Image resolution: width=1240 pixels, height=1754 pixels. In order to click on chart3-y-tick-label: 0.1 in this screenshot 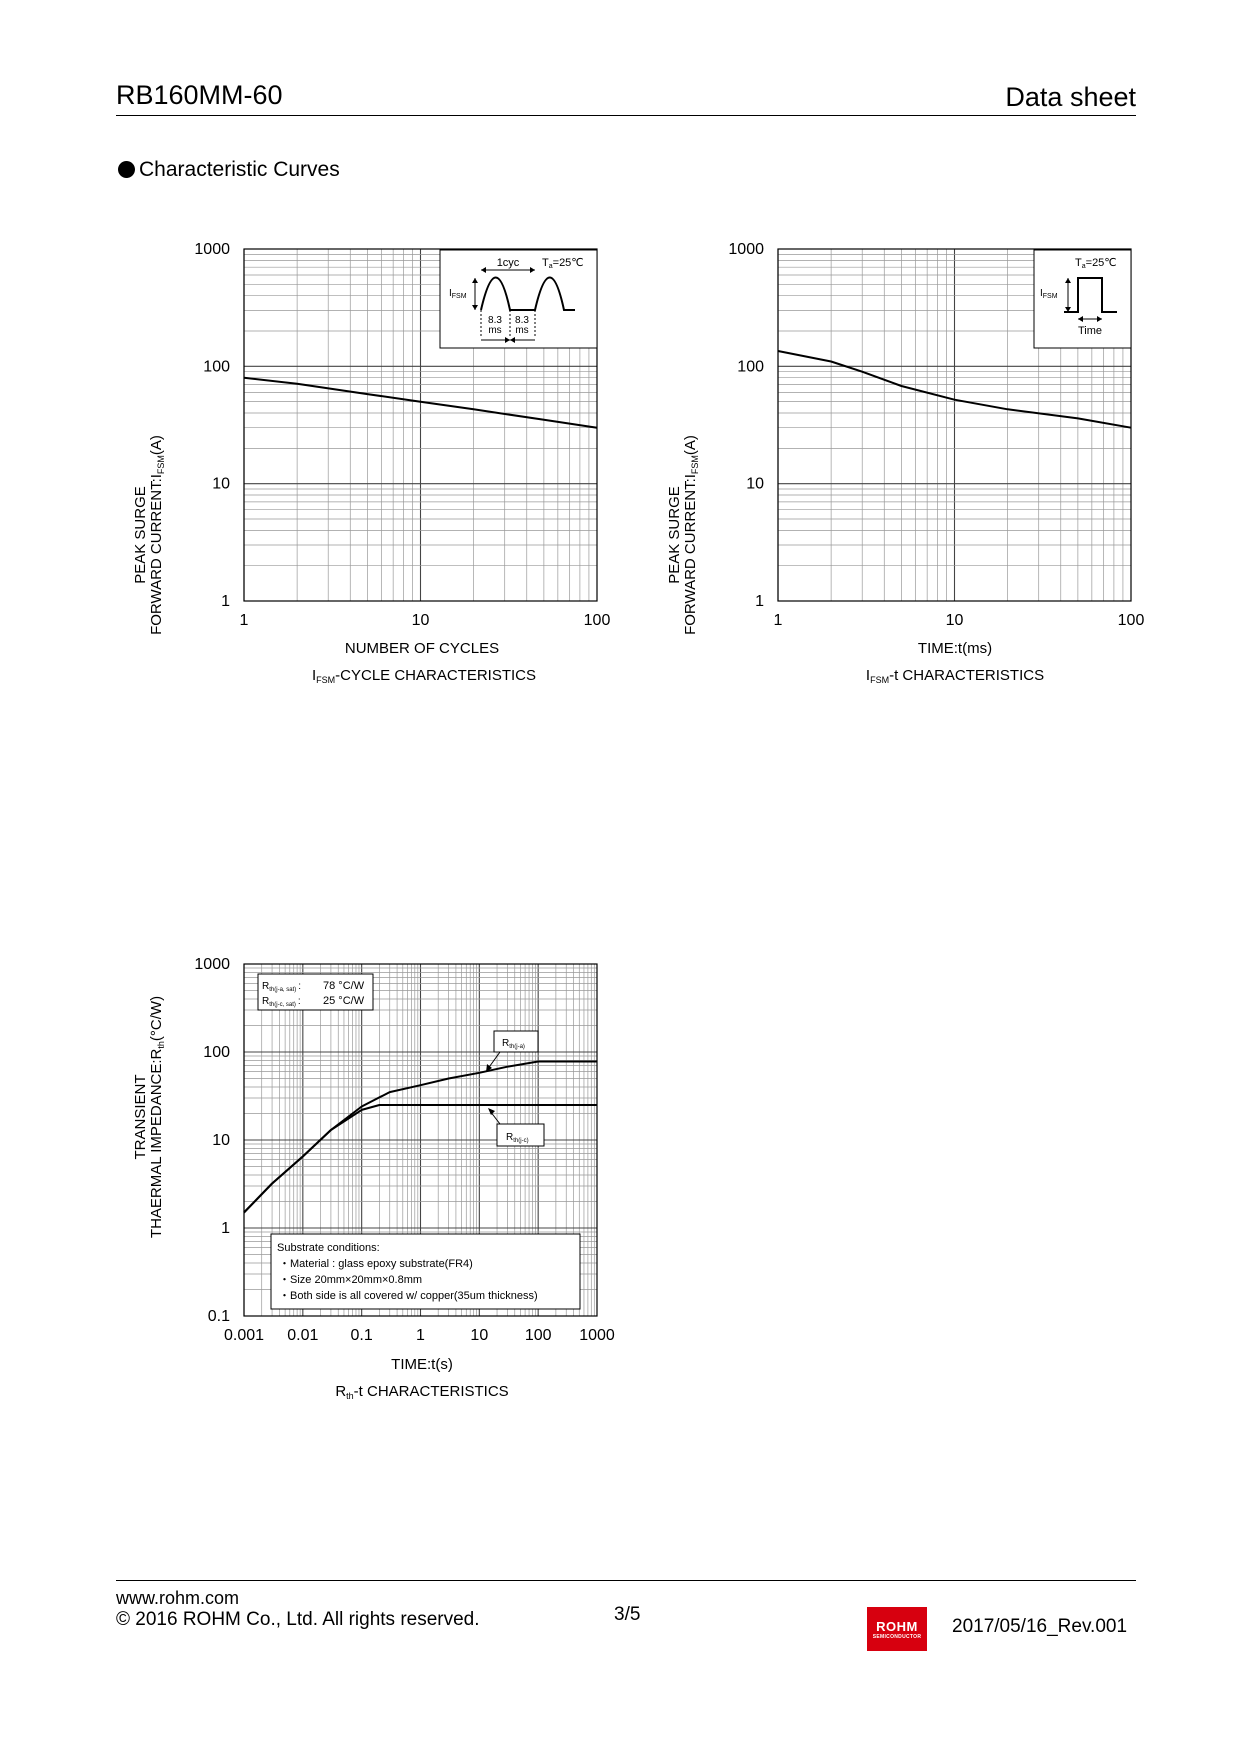, I will do `click(219, 1316)`.